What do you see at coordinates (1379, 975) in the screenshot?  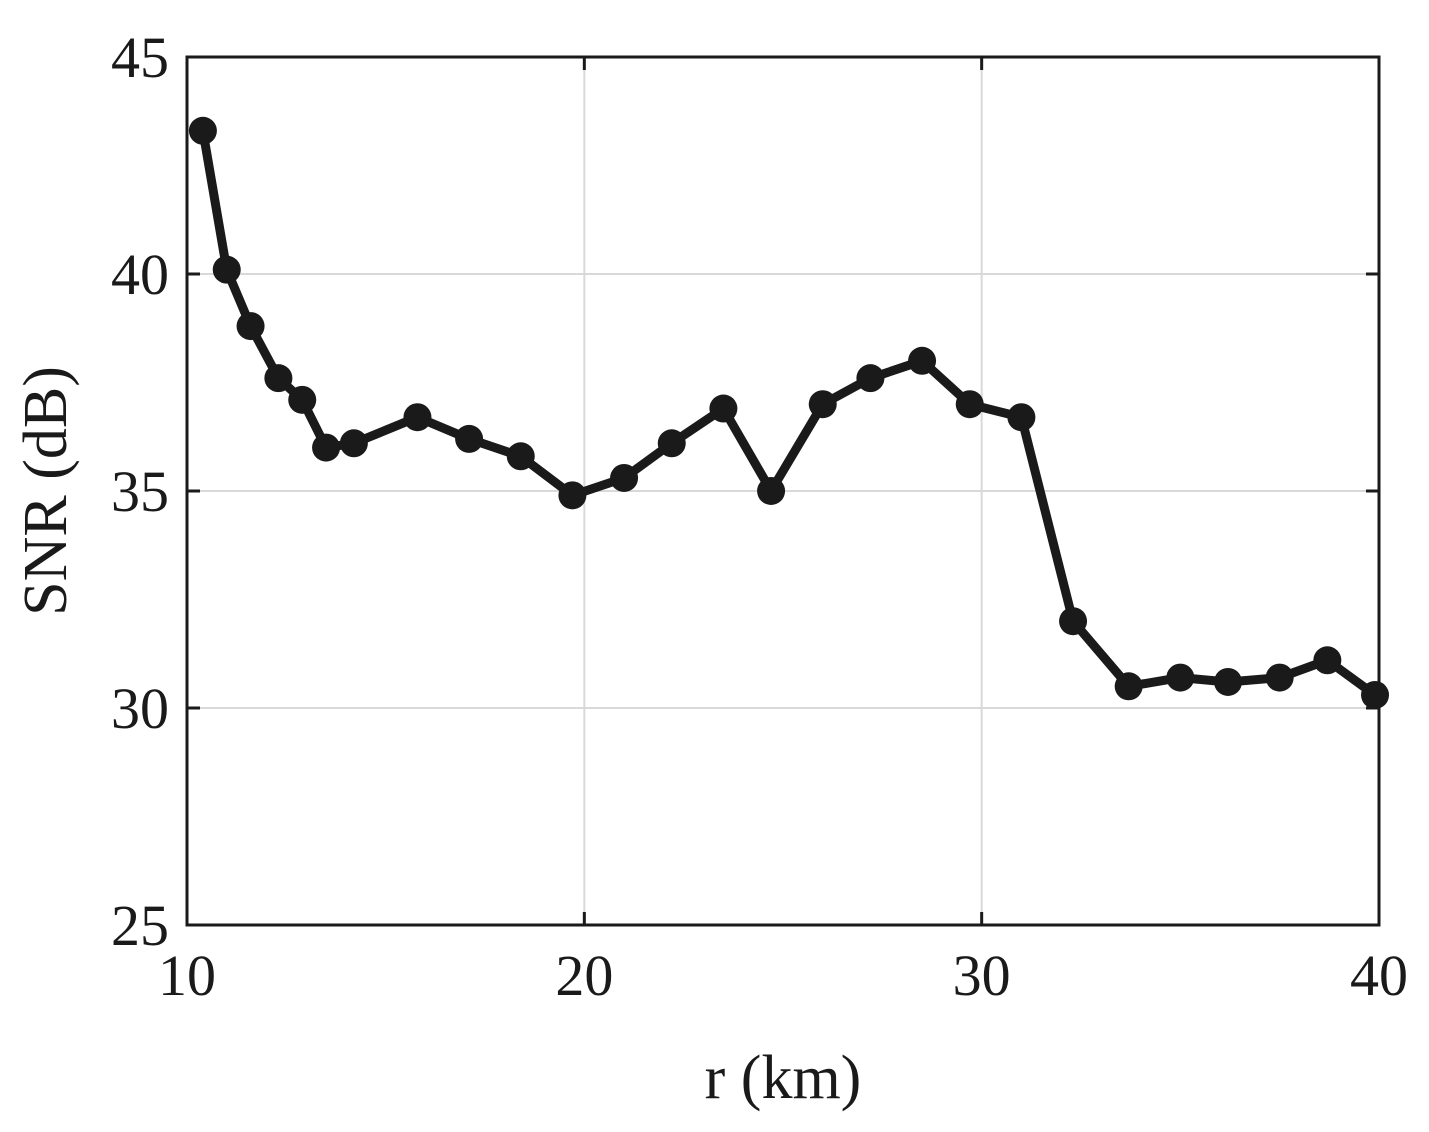 I see `x-tick-label: 40` at bounding box center [1379, 975].